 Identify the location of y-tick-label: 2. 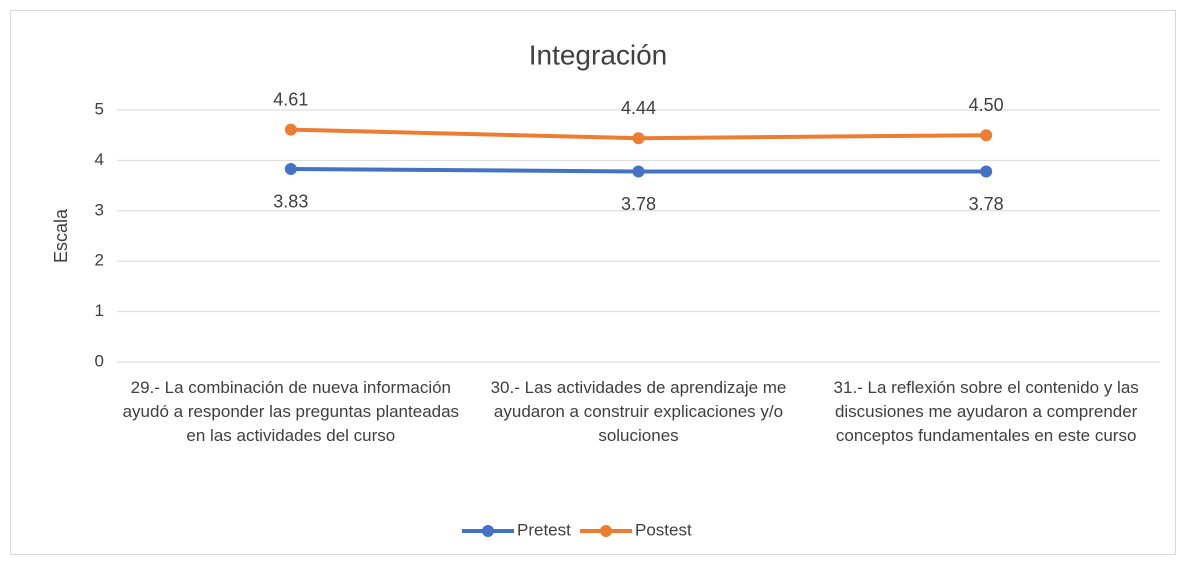
(99, 260).